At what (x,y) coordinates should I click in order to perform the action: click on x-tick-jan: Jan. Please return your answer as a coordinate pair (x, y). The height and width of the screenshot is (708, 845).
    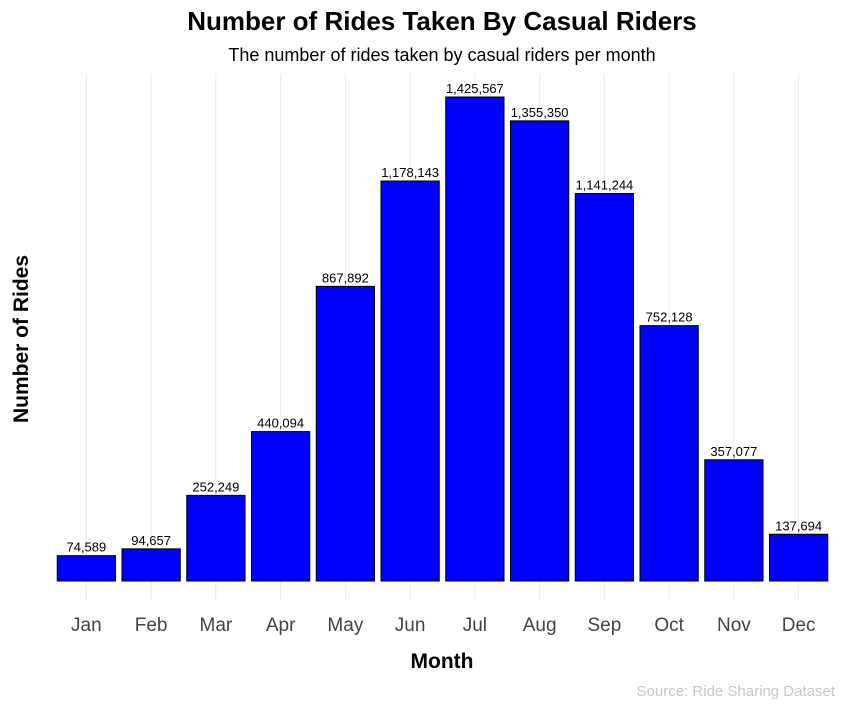
    Looking at the image, I should click on (86, 625).